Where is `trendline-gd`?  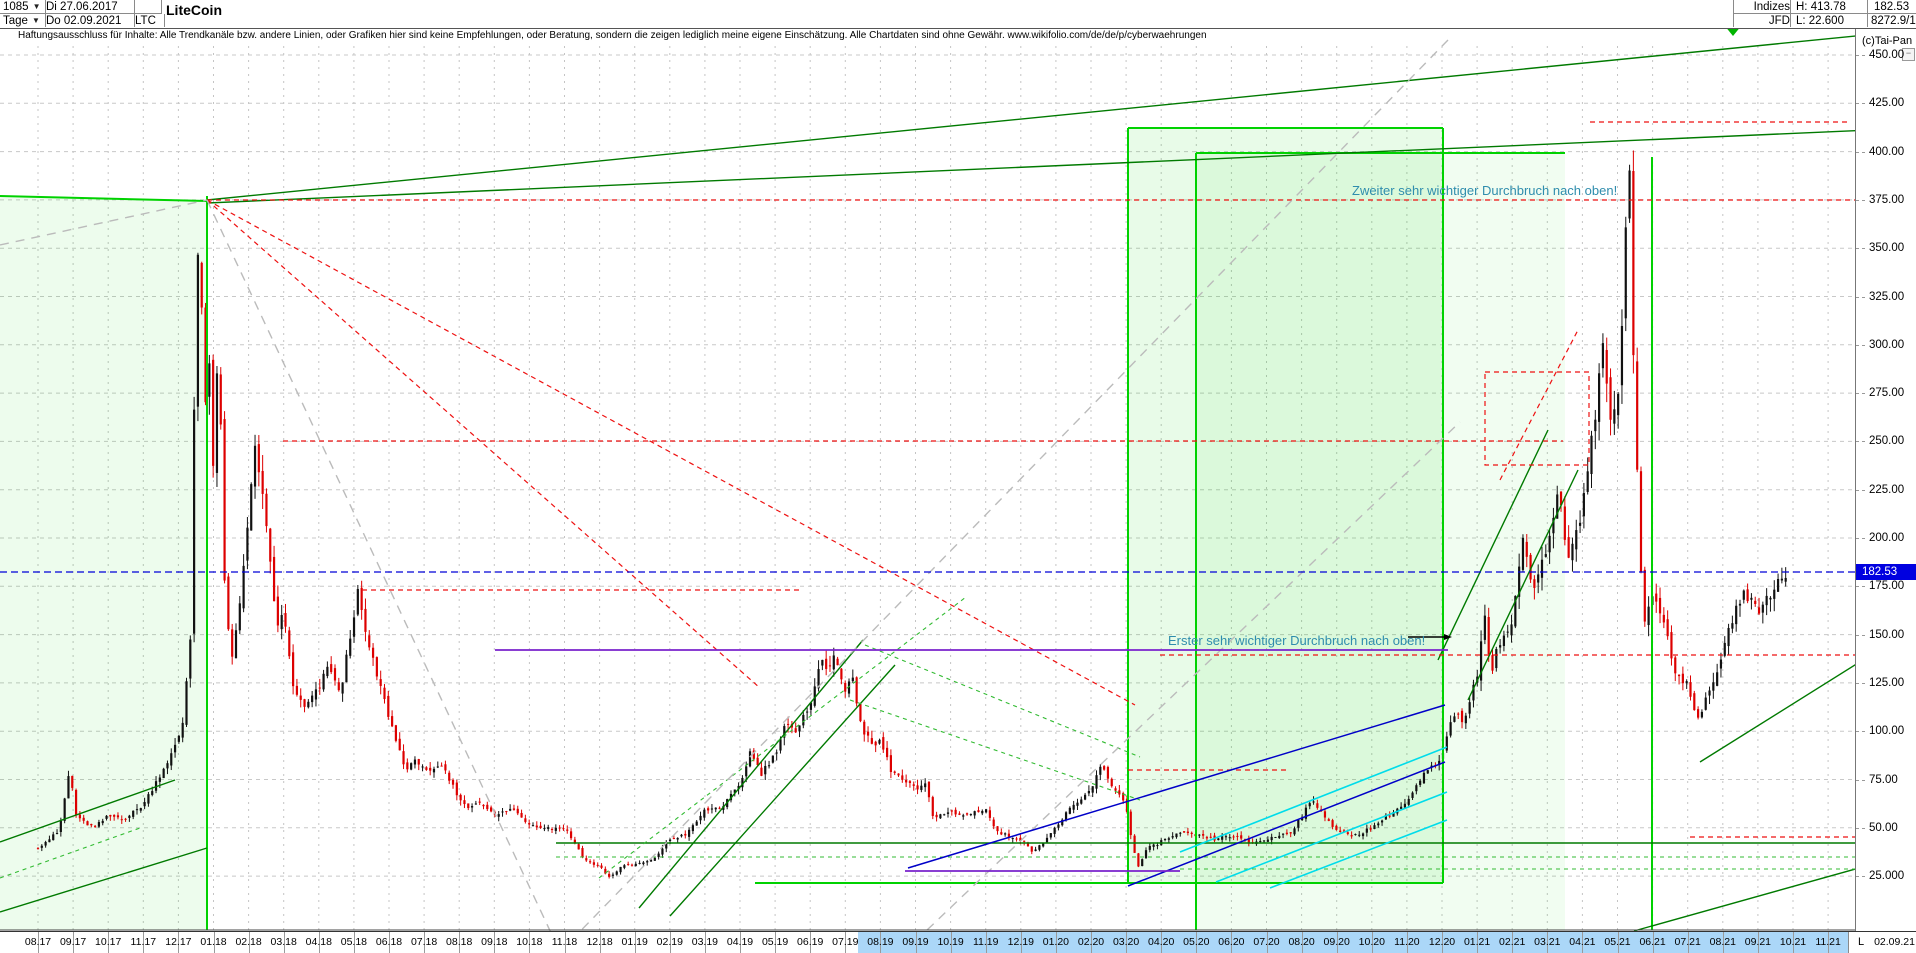
trendline-gd is located at coordinates (1002, 701).